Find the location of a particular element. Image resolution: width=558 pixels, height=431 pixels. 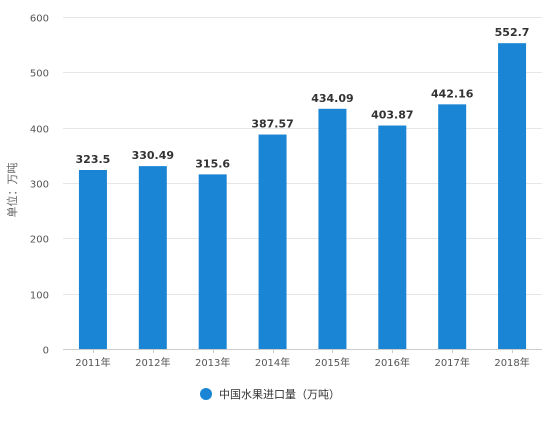

data-label: 434.09 is located at coordinates (332, 98).